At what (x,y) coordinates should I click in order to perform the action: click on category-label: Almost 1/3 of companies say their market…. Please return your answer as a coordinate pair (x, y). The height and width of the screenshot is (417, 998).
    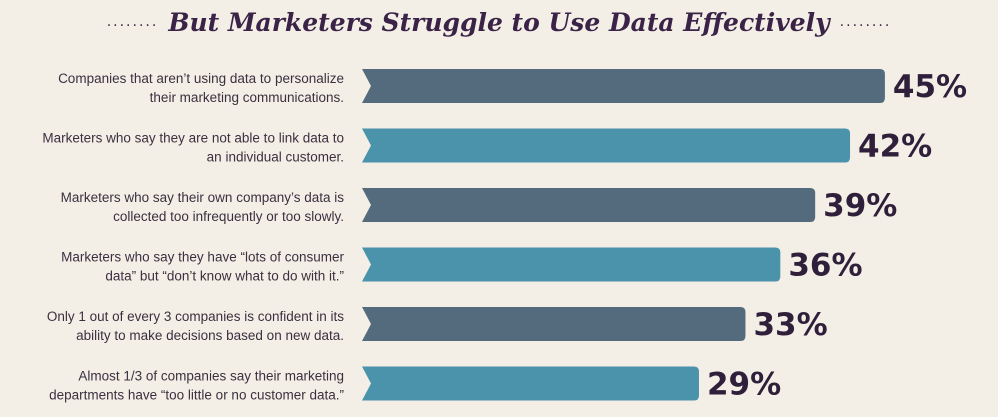
    Looking at the image, I should click on (211, 376).